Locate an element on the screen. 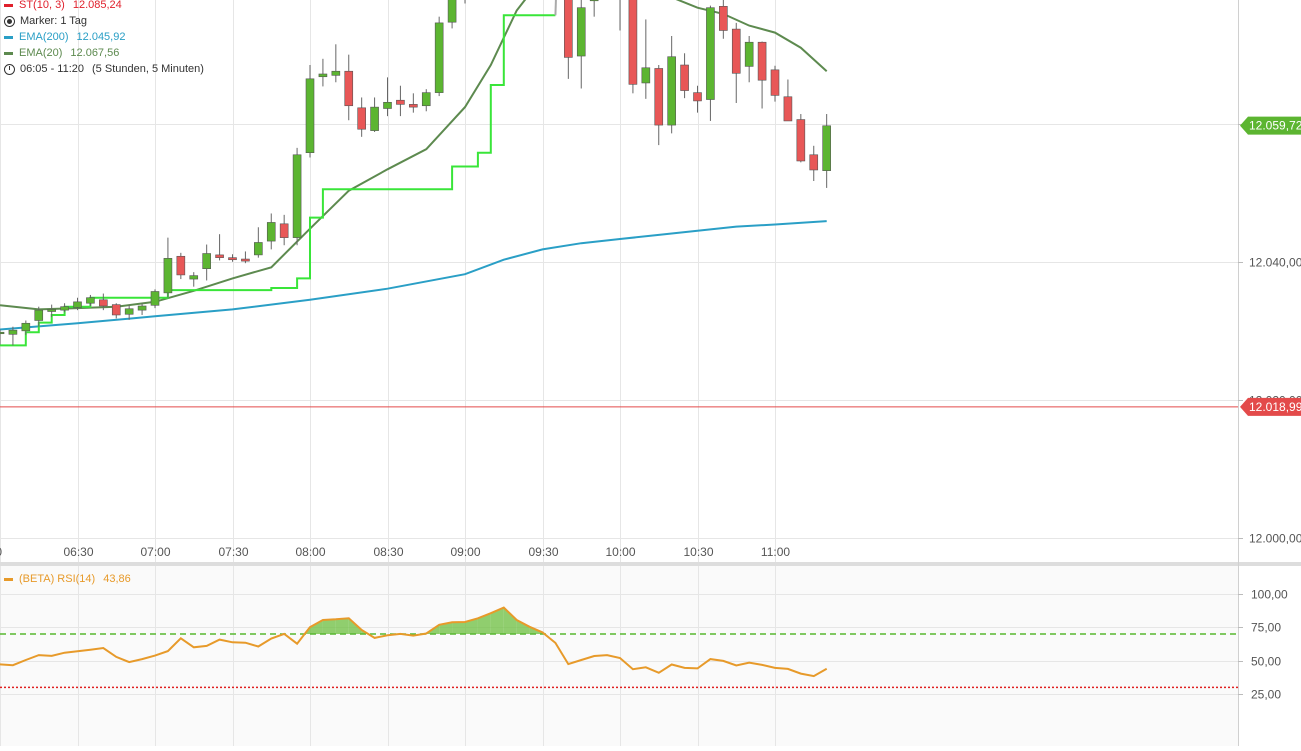 The width and height of the screenshot is (1301, 751). price-badge-label: 12.059,72 is located at coordinates (1275, 126).